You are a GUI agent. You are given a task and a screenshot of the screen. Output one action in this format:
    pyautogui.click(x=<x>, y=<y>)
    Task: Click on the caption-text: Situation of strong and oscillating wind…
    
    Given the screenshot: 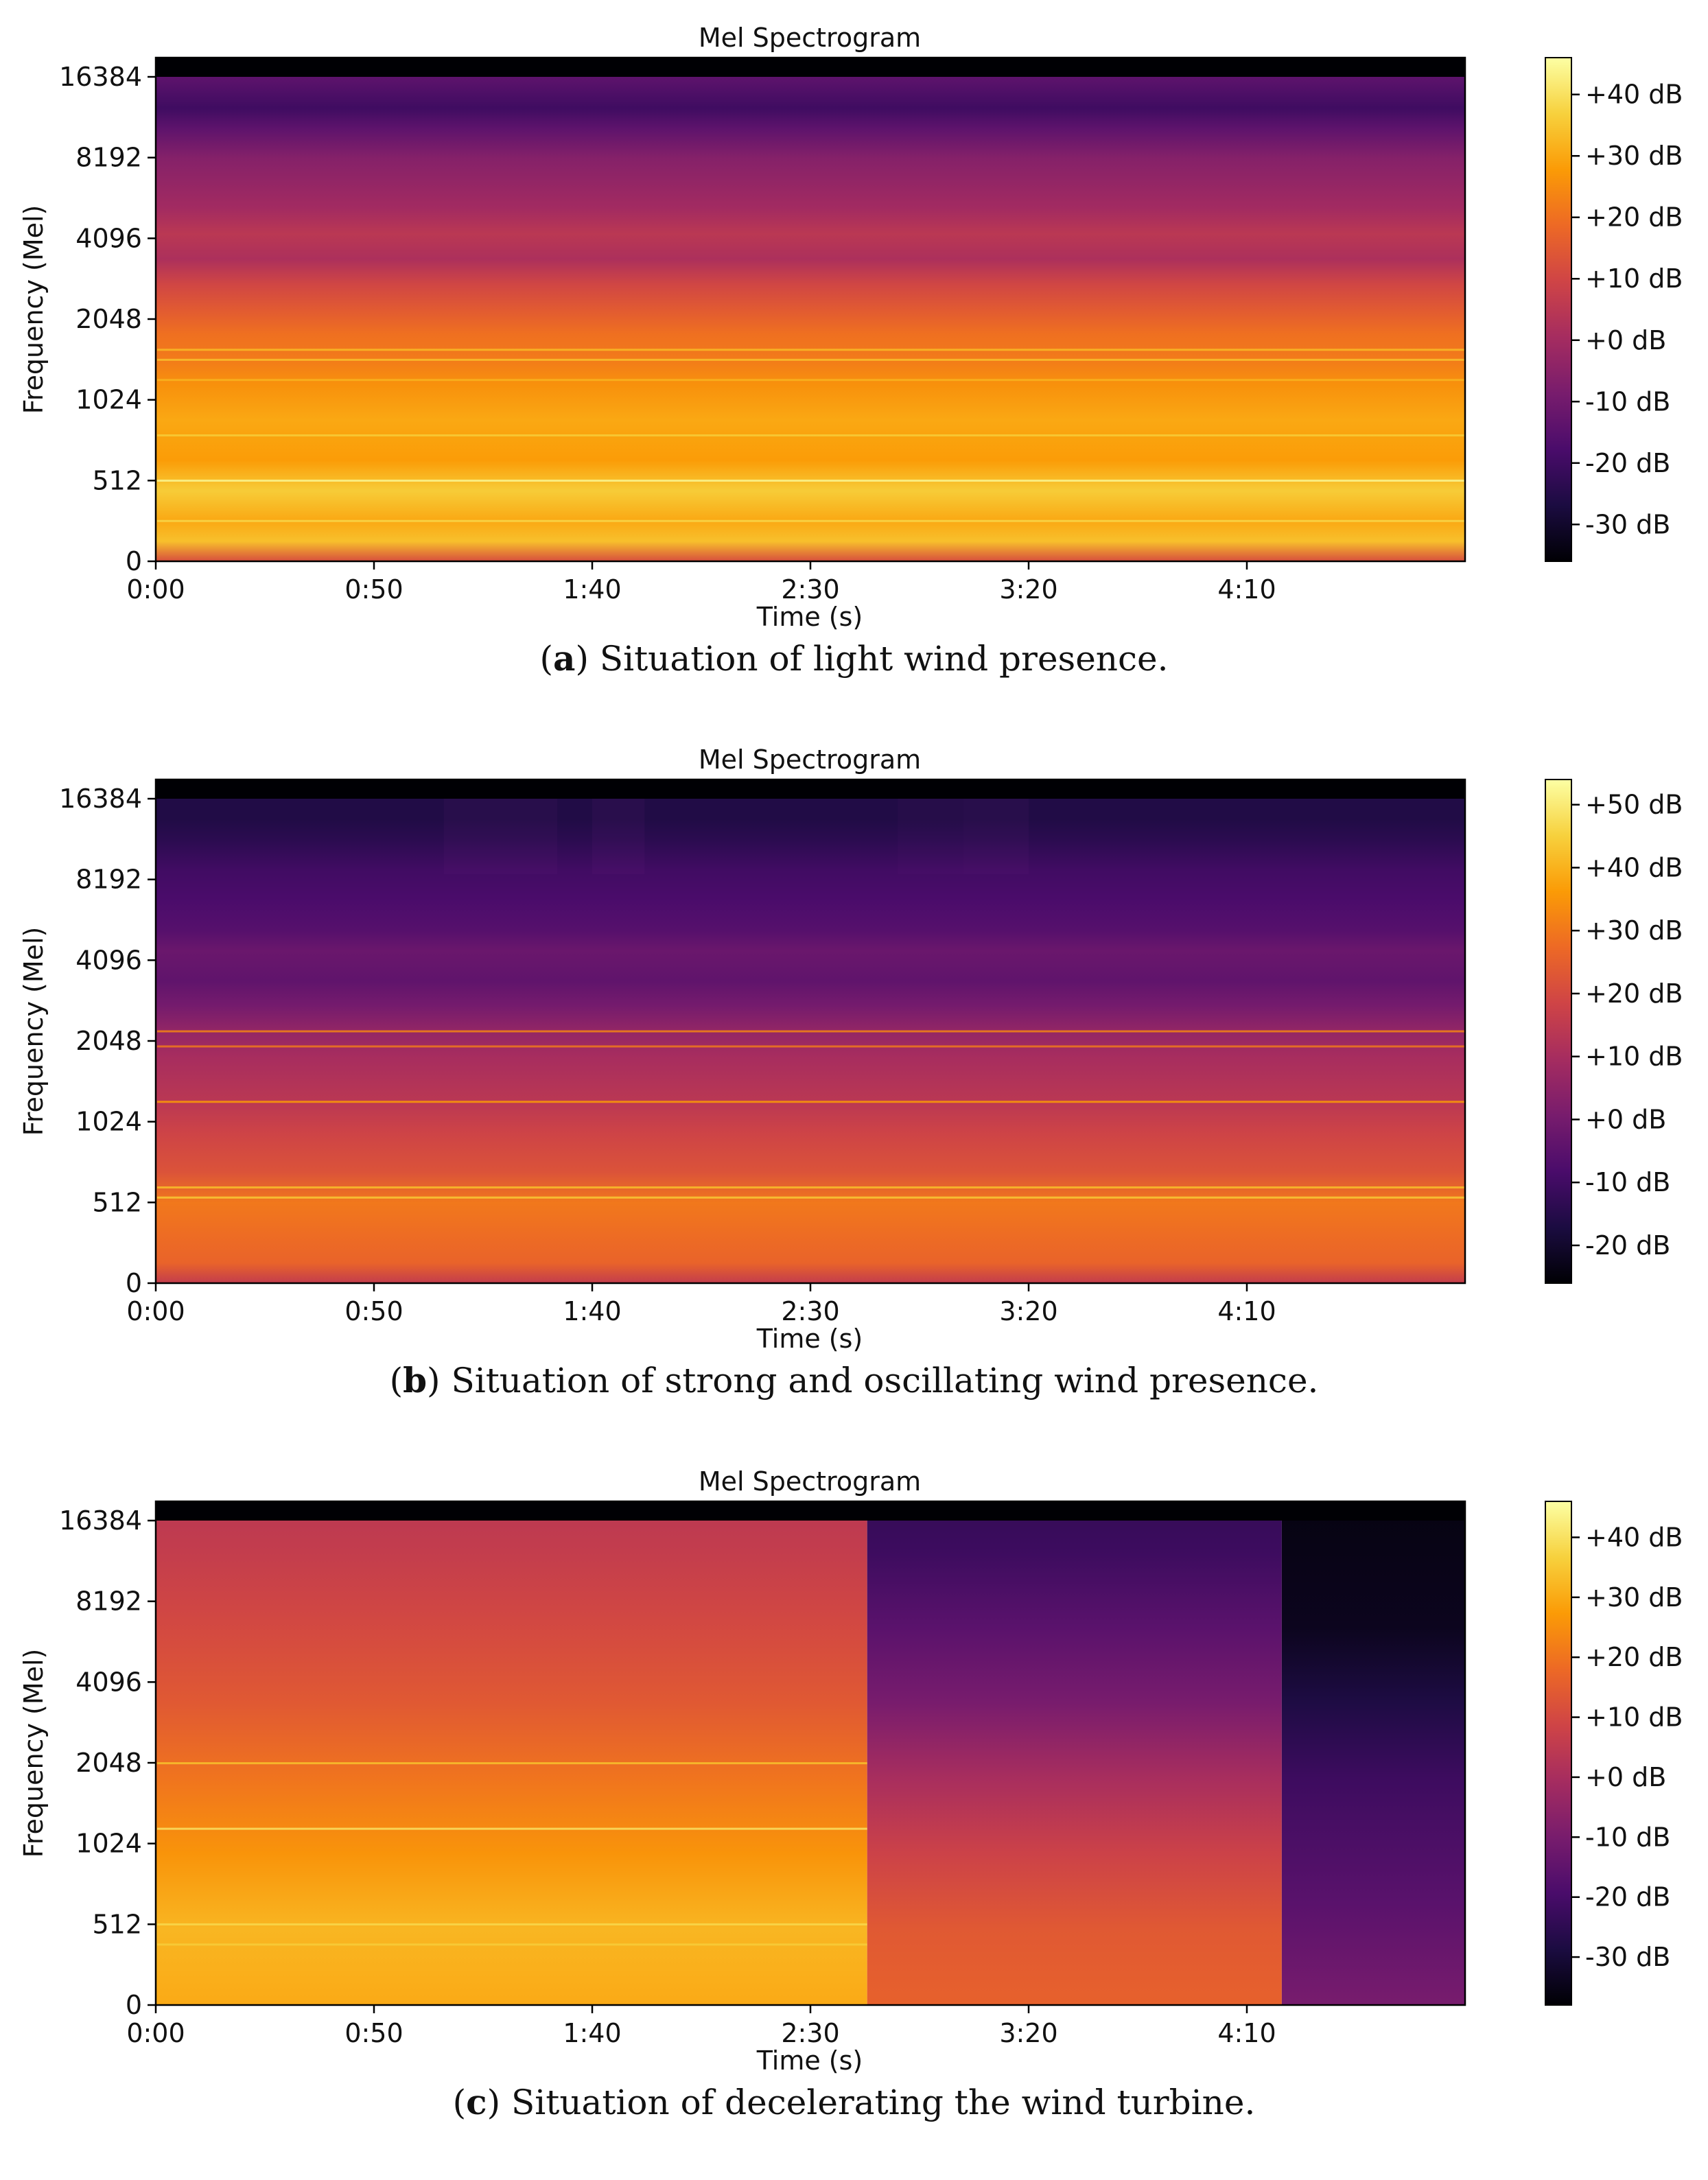 What is the action you would take?
    pyautogui.click(x=879, y=1380)
    